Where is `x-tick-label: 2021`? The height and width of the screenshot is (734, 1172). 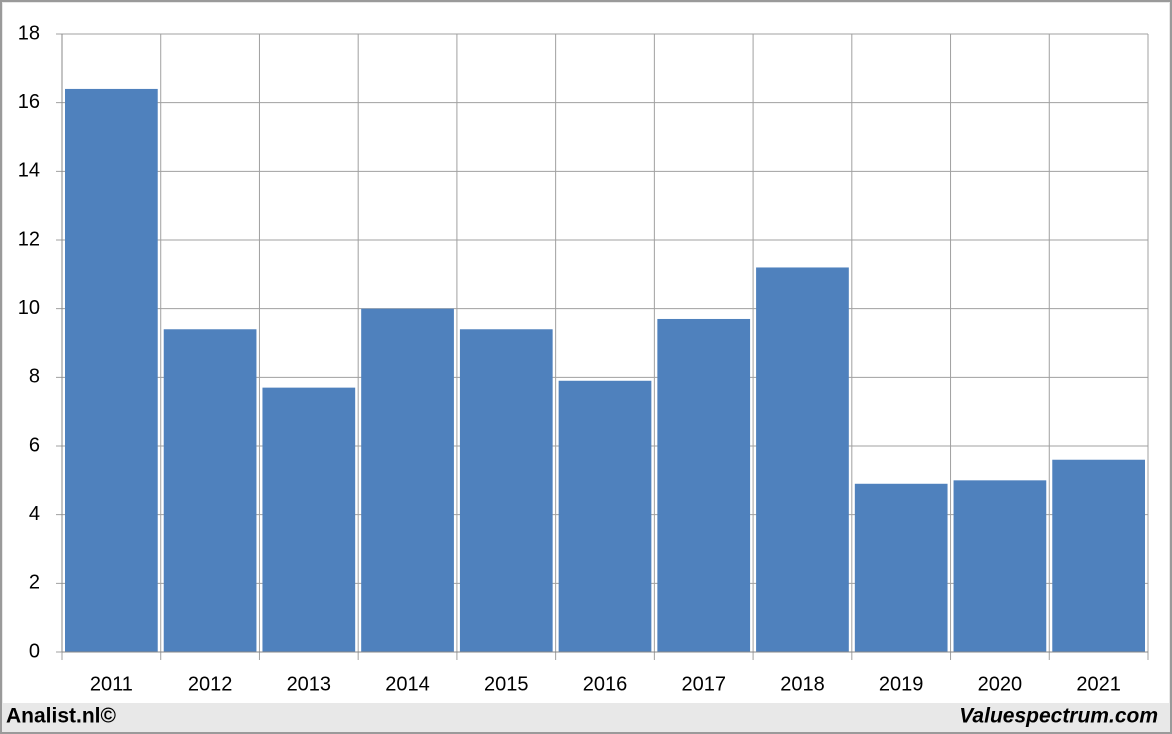
x-tick-label: 2021 is located at coordinates (1098, 684).